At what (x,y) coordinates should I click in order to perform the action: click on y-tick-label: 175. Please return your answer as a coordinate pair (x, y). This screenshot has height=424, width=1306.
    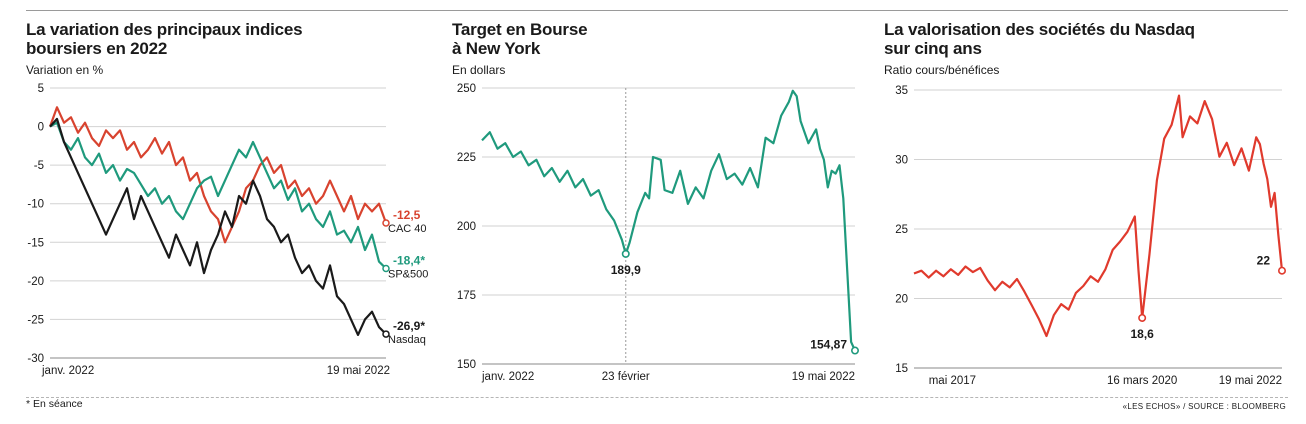
    Looking at the image, I should click on (466, 296).